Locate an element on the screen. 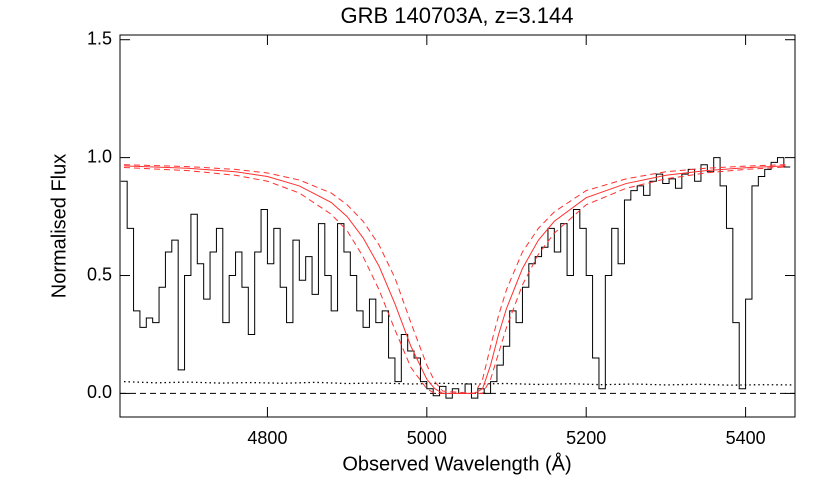 This screenshot has width=830, height=493. x-tick-label: 5000 is located at coordinates (427, 438).